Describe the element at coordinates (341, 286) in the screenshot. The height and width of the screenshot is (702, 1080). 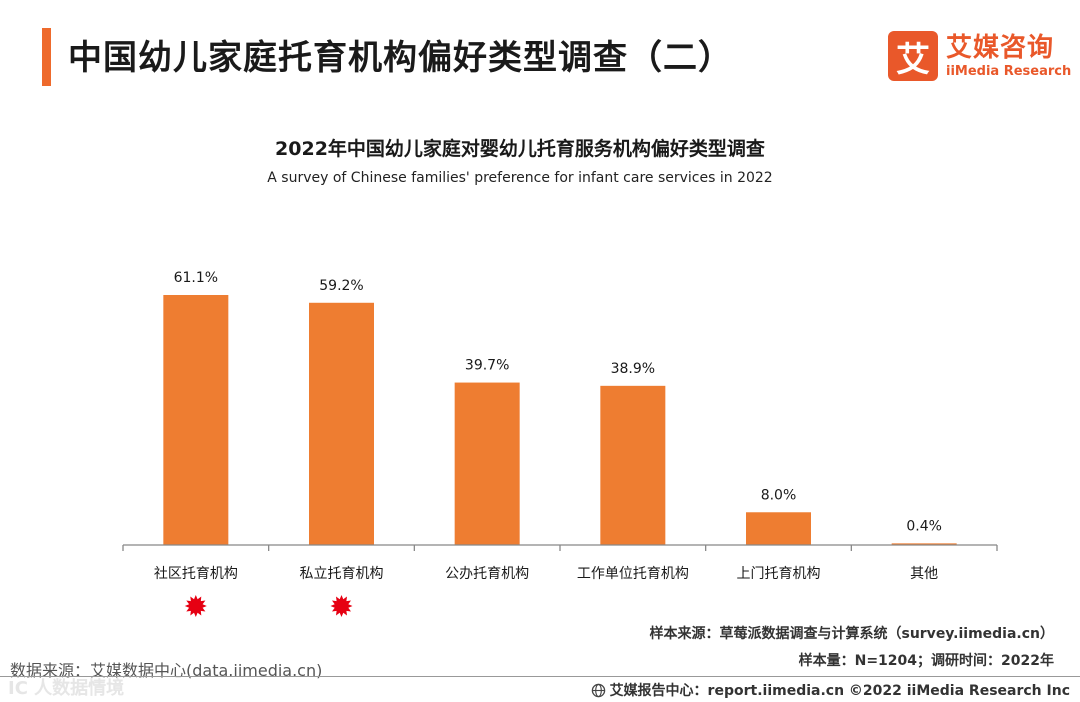
I see `value-label-1: 59.2%` at that location.